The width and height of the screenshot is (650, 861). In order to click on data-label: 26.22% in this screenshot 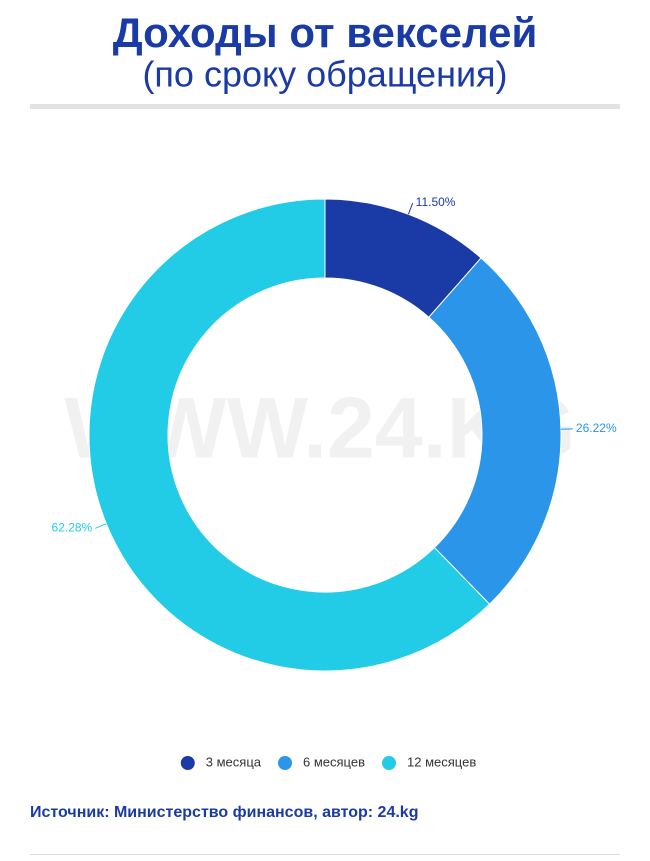, I will do `click(596, 428)`.